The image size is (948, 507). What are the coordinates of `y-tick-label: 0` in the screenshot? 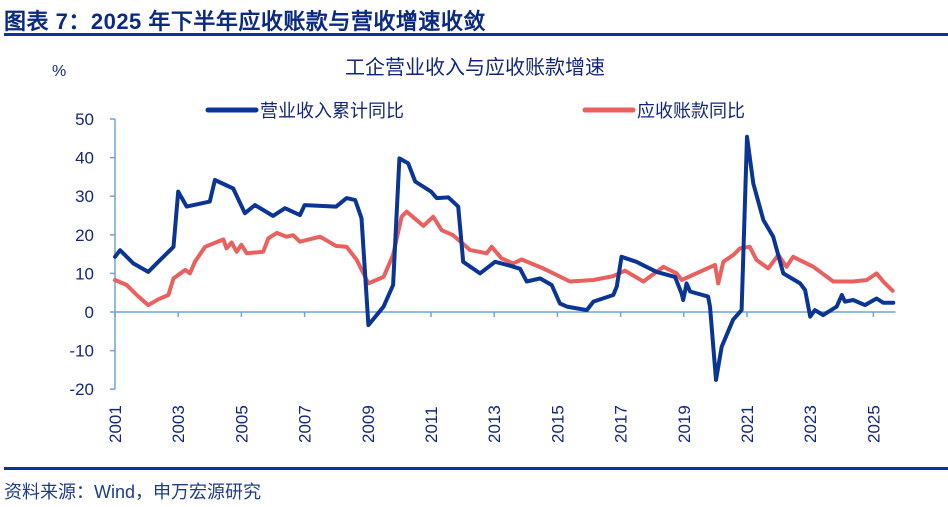 It's located at (89, 312).